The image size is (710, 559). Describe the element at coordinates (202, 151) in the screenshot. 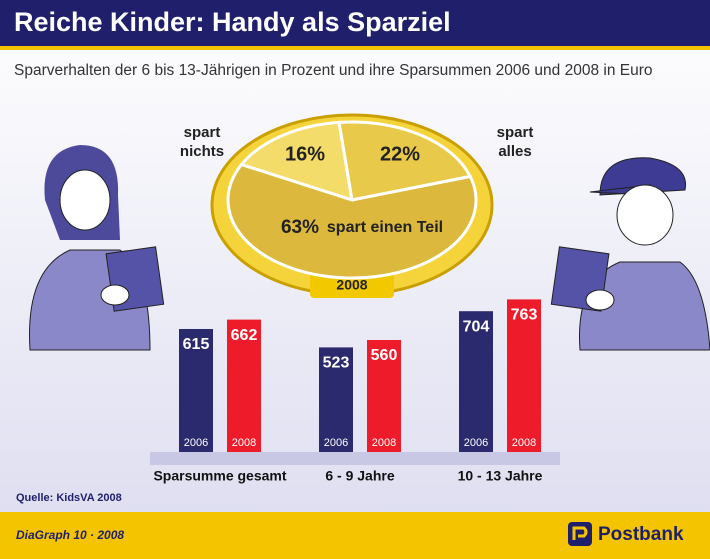

I see `word: nichts` at that location.